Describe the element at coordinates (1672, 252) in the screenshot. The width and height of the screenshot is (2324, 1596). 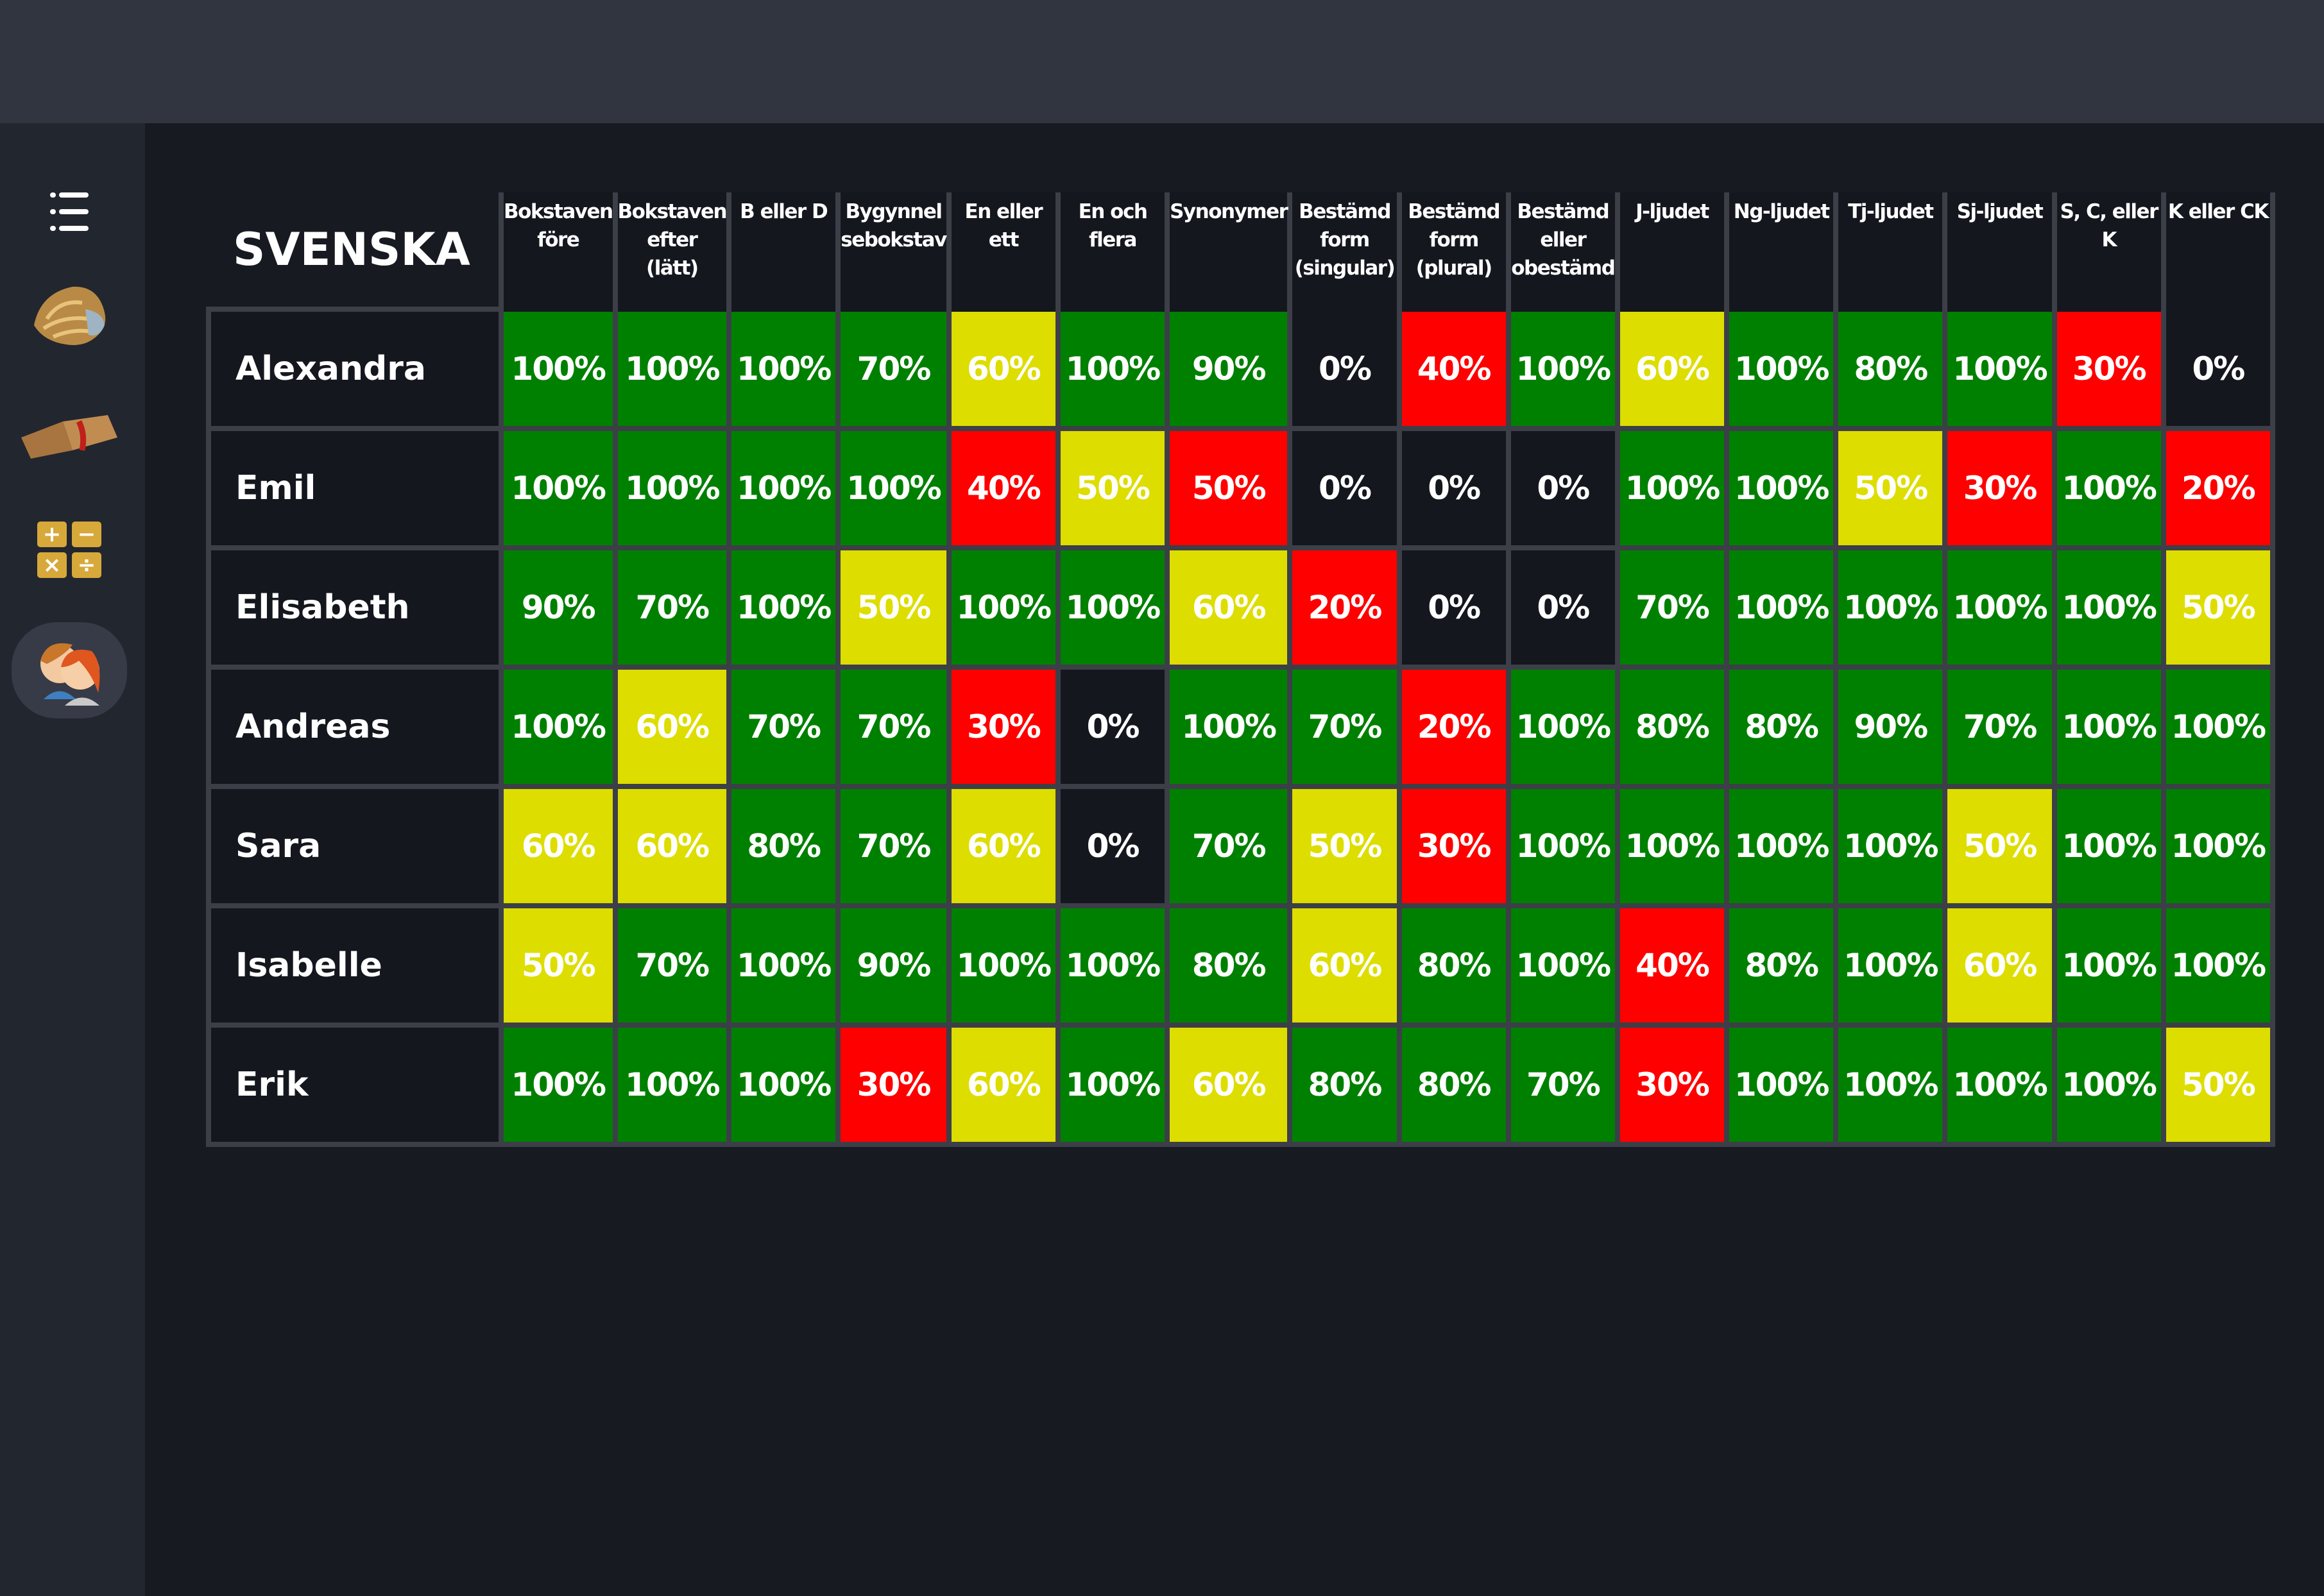
I see `column-header: J-ljudet` at that location.